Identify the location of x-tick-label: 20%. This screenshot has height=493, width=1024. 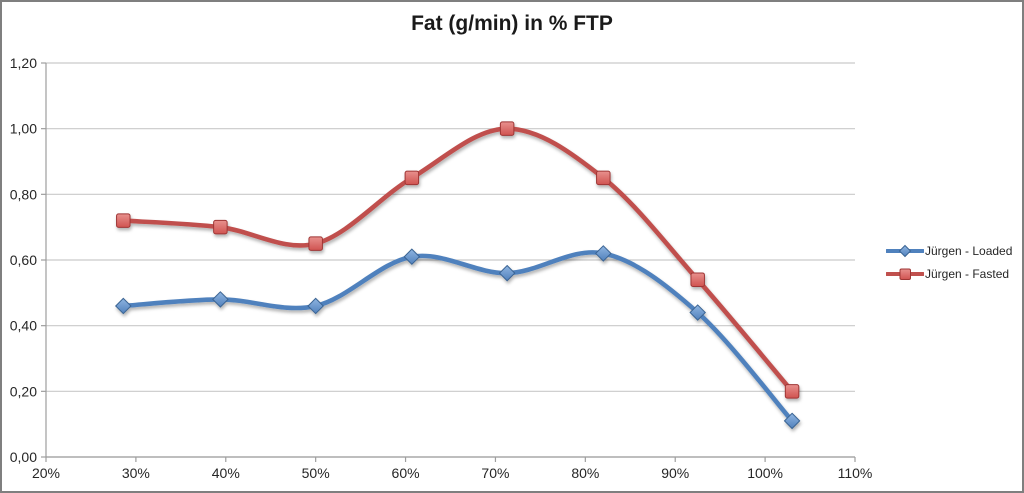
(46, 473).